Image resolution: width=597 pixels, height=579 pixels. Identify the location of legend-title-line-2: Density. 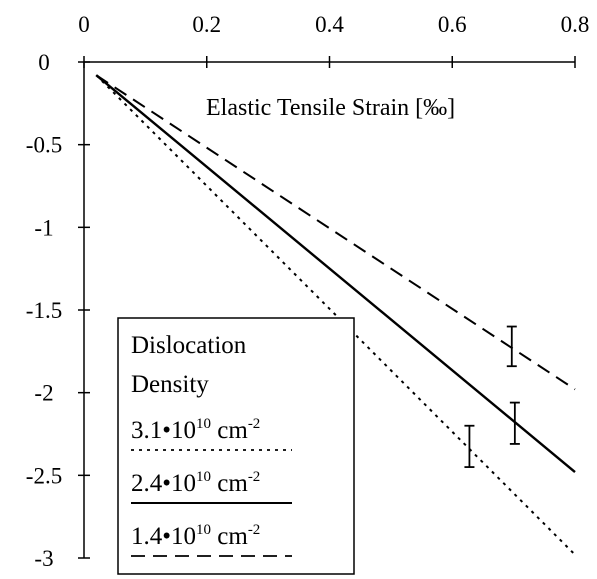
(170, 384).